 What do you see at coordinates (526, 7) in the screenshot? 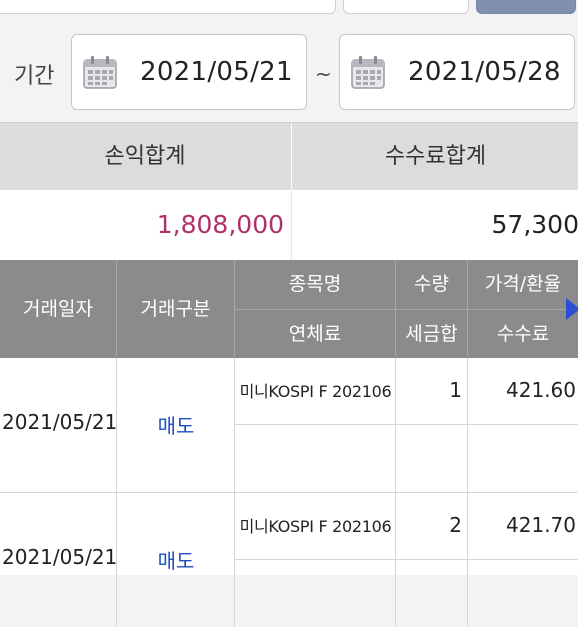
I see `top-search-button` at bounding box center [526, 7].